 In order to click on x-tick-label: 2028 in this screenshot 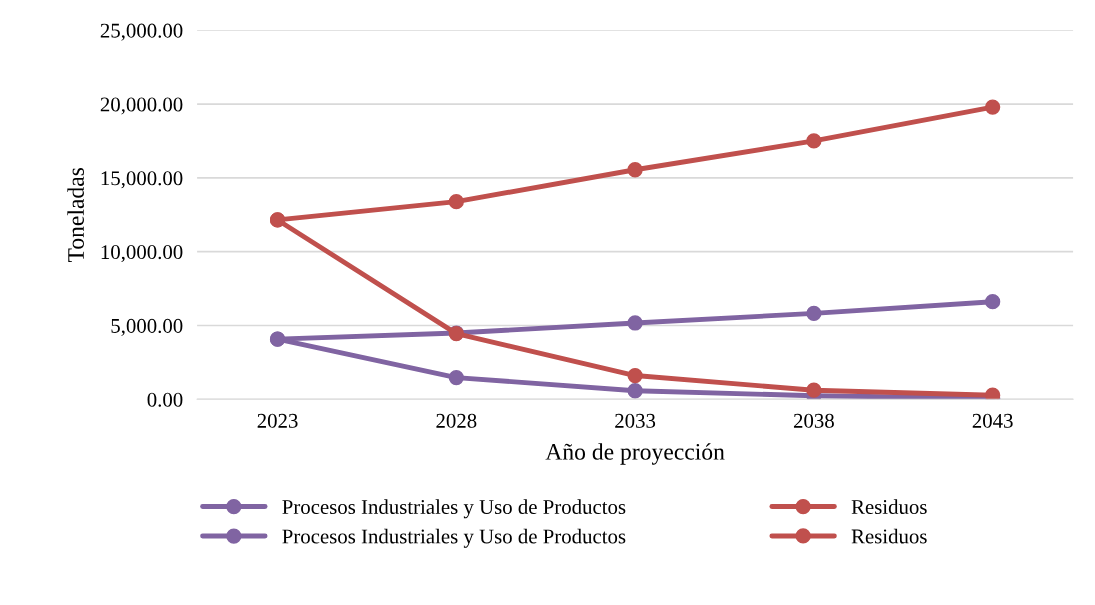, I will do `click(456, 420)`.